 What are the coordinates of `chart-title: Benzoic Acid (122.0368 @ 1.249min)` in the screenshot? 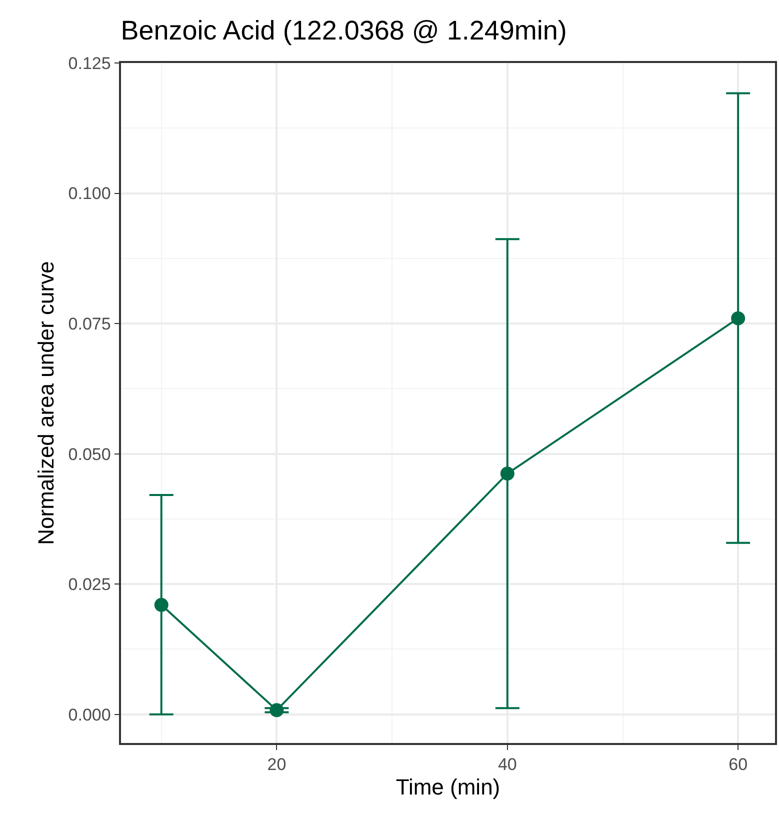 It's located at (343, 30).